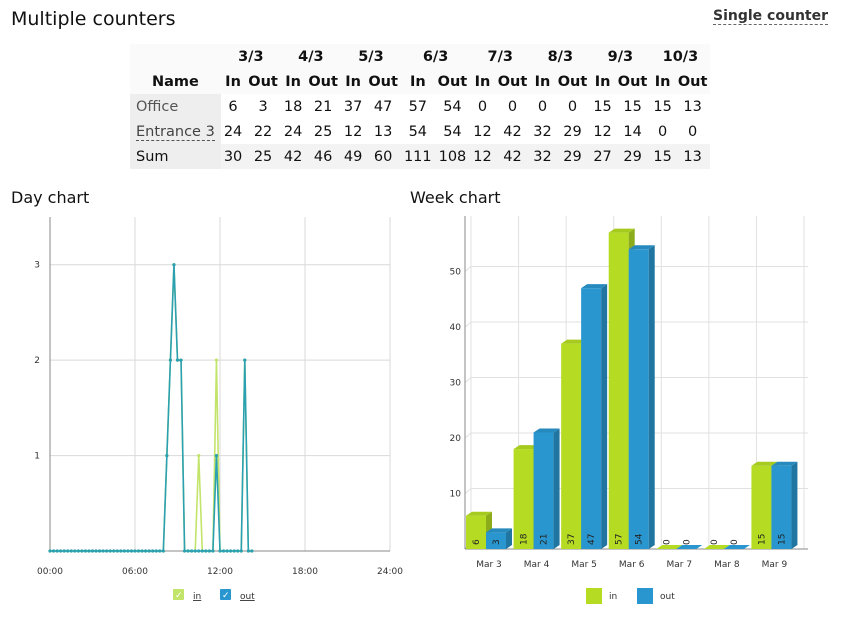 The width and height of the screenshot is (850, 626). What do you see at coordinates (175, 81) in the screenshot?
I see `name-header: Name` at bounding box center [175, 81].